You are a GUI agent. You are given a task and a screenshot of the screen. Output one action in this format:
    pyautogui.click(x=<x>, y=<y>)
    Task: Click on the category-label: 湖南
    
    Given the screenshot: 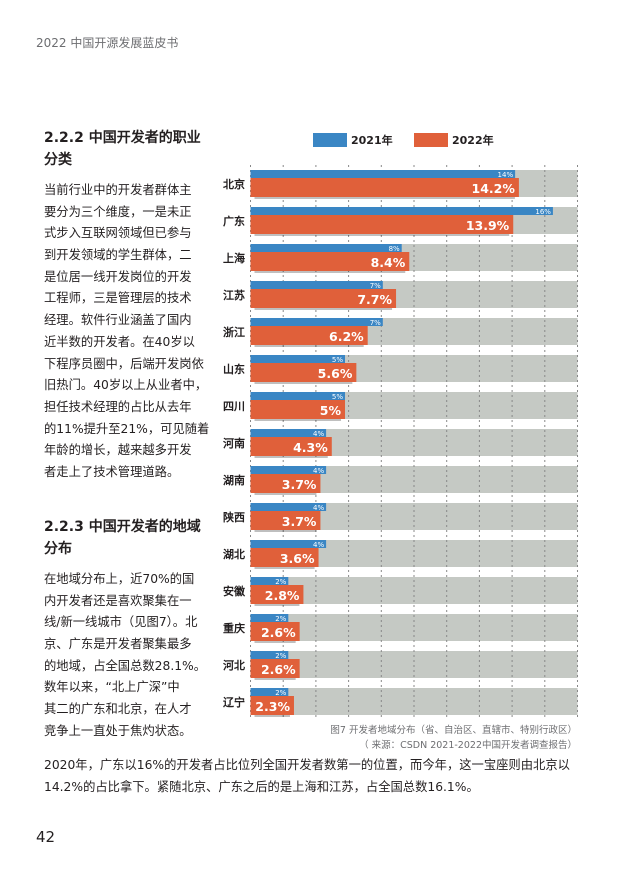 What is the action you would take?
    pyautogui.click(x=234, y=480)
    